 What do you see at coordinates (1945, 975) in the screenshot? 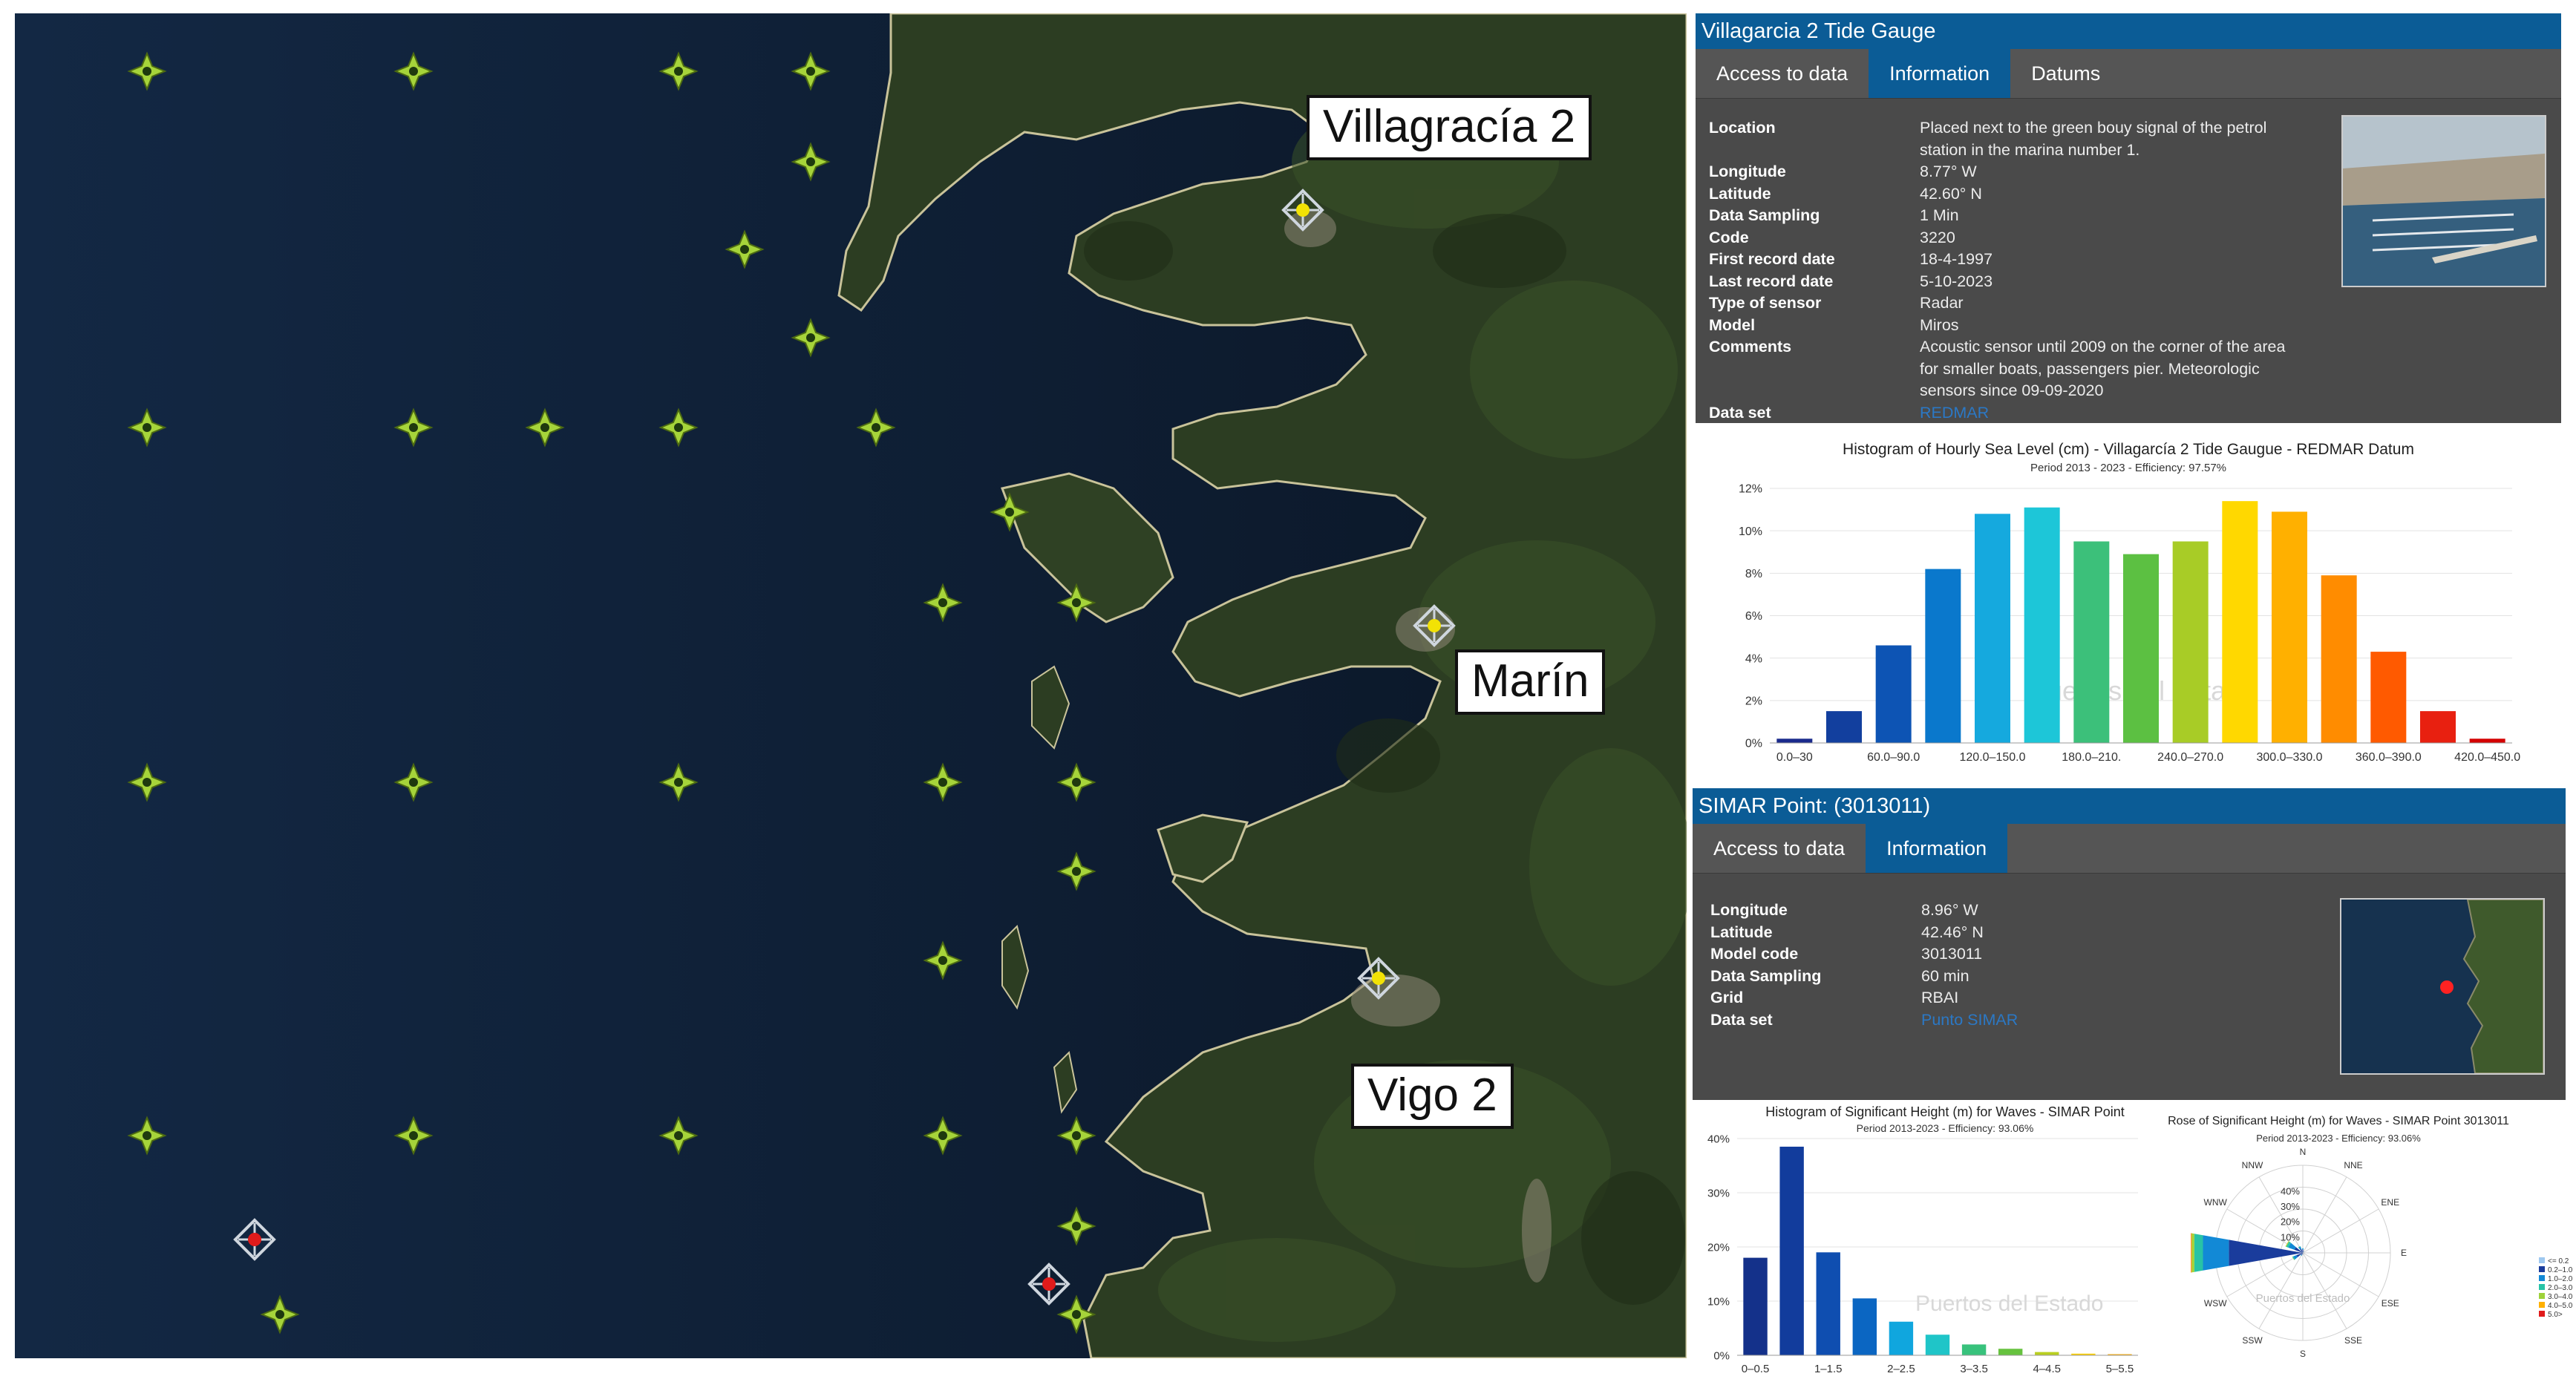
I see `info-value: 60 min` at bounding box center [1945, 975].